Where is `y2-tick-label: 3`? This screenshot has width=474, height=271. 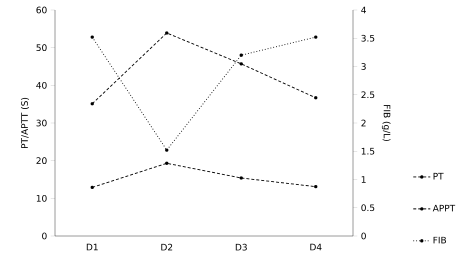 y2-tick-label: 3 is located at coordinates (363, 66).